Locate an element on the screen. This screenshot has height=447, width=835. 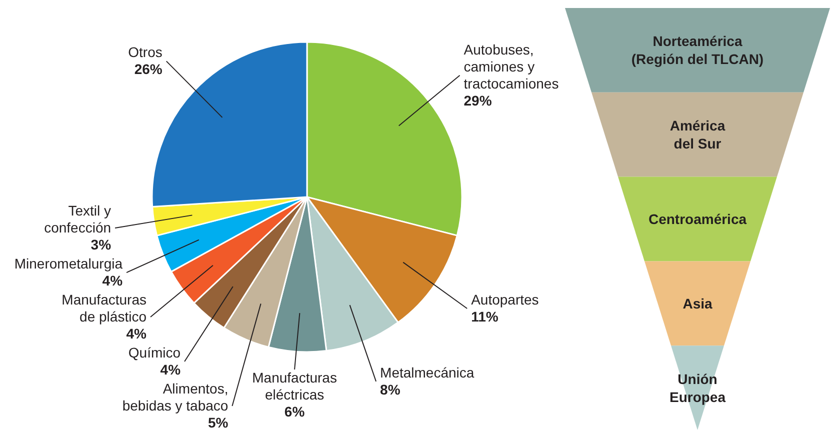
slice-label: Metalmecánica is located at coordinates (427, 372).